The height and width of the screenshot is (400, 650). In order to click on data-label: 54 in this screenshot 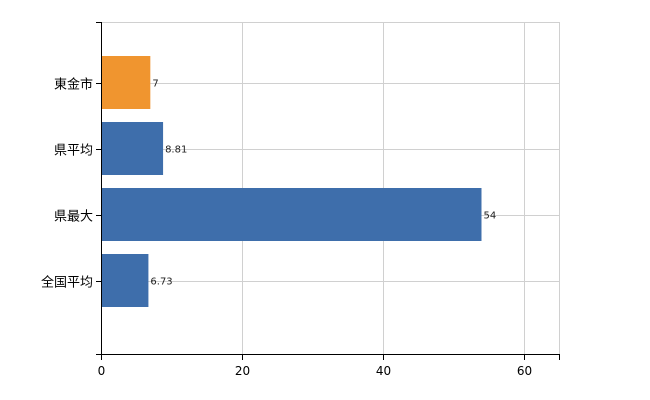, I will do `click(489, 216)`.